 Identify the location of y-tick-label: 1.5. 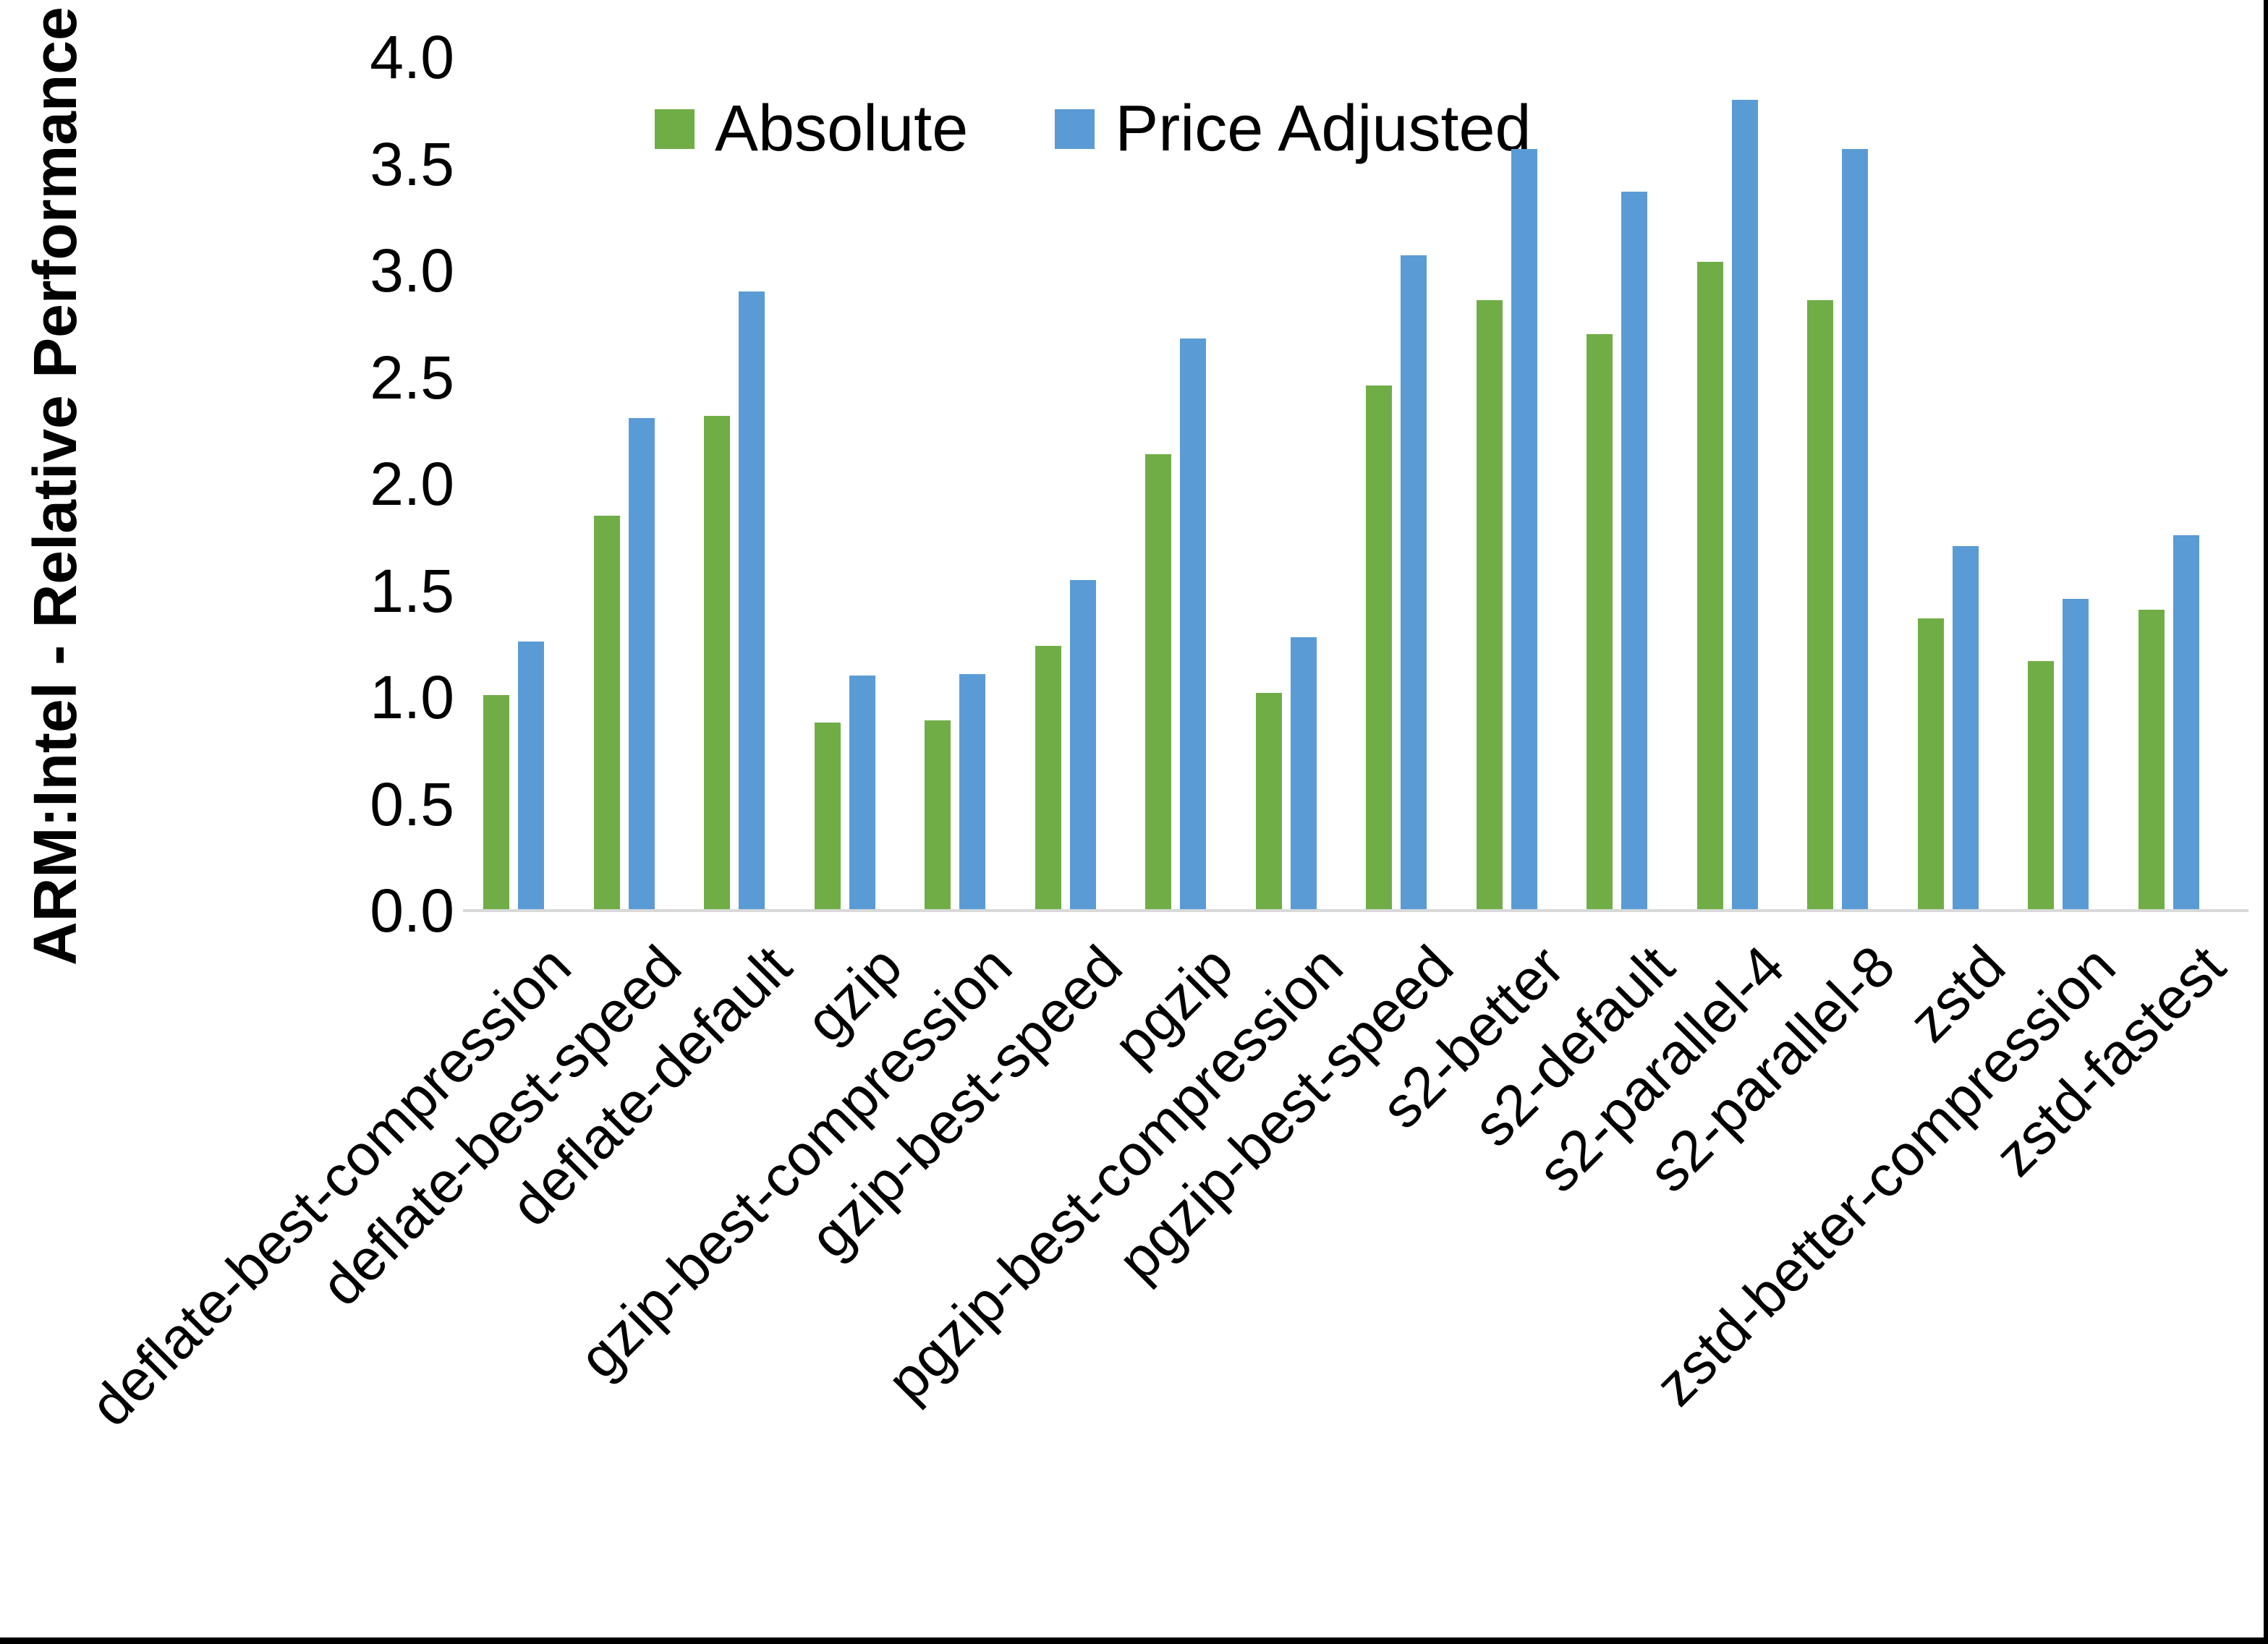
(412, 590).